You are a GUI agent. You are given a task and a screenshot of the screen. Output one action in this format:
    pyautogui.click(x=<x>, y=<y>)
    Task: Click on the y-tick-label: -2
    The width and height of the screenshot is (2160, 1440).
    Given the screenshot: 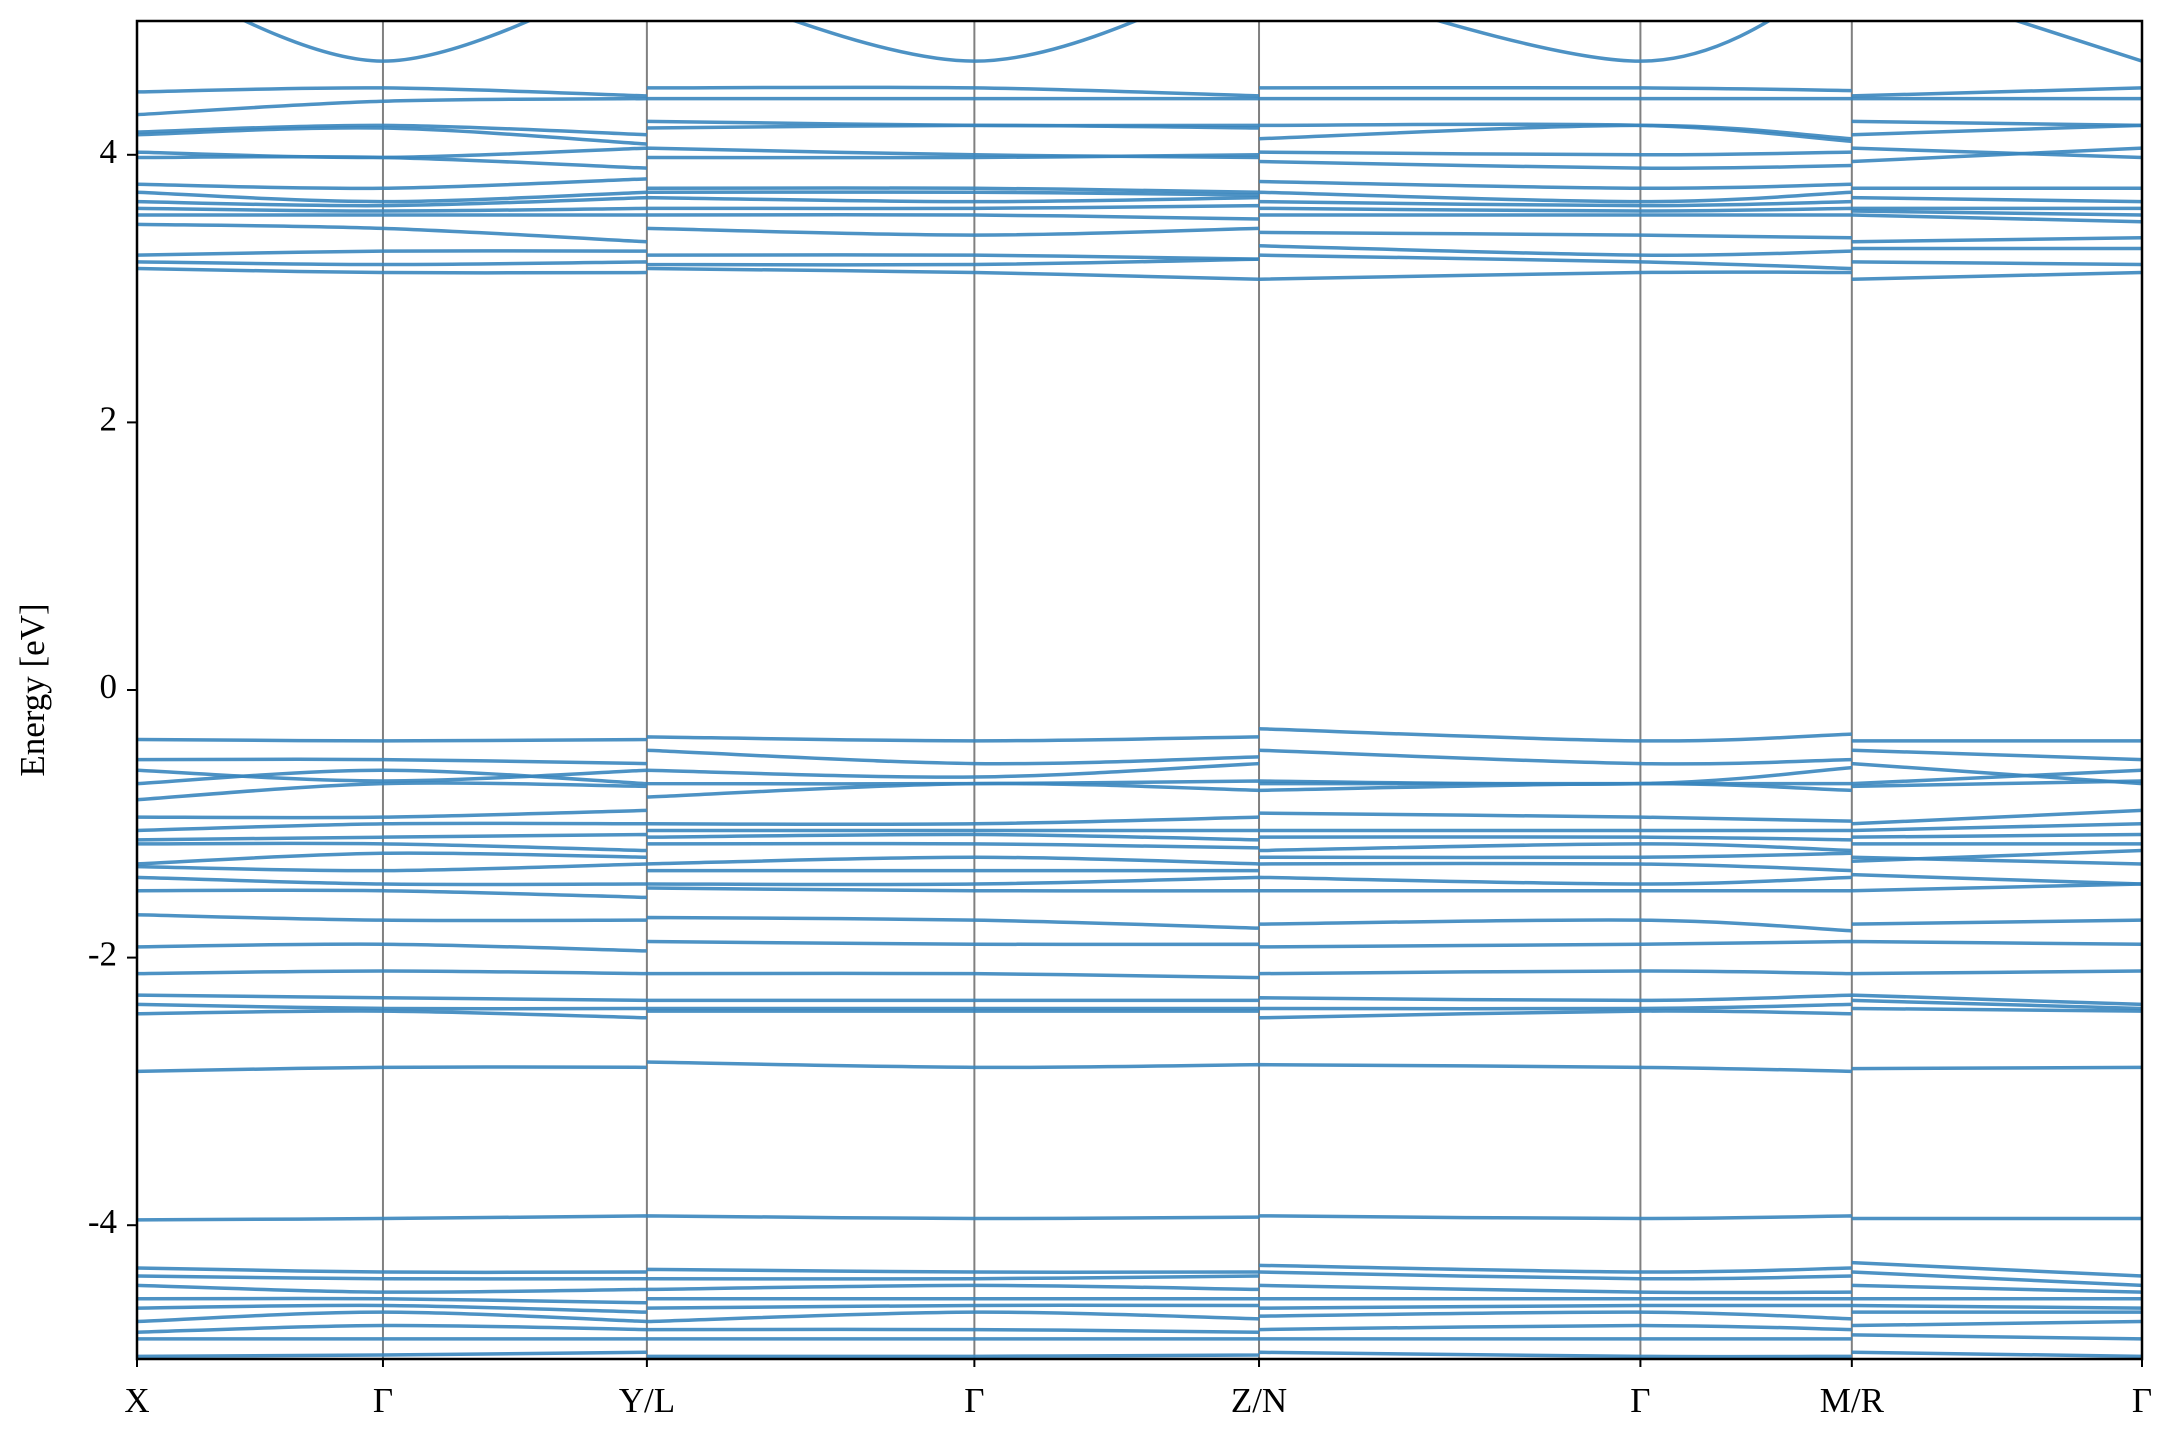 What is the action you would take?
    pyautogui.click(x=102, y=954)
    